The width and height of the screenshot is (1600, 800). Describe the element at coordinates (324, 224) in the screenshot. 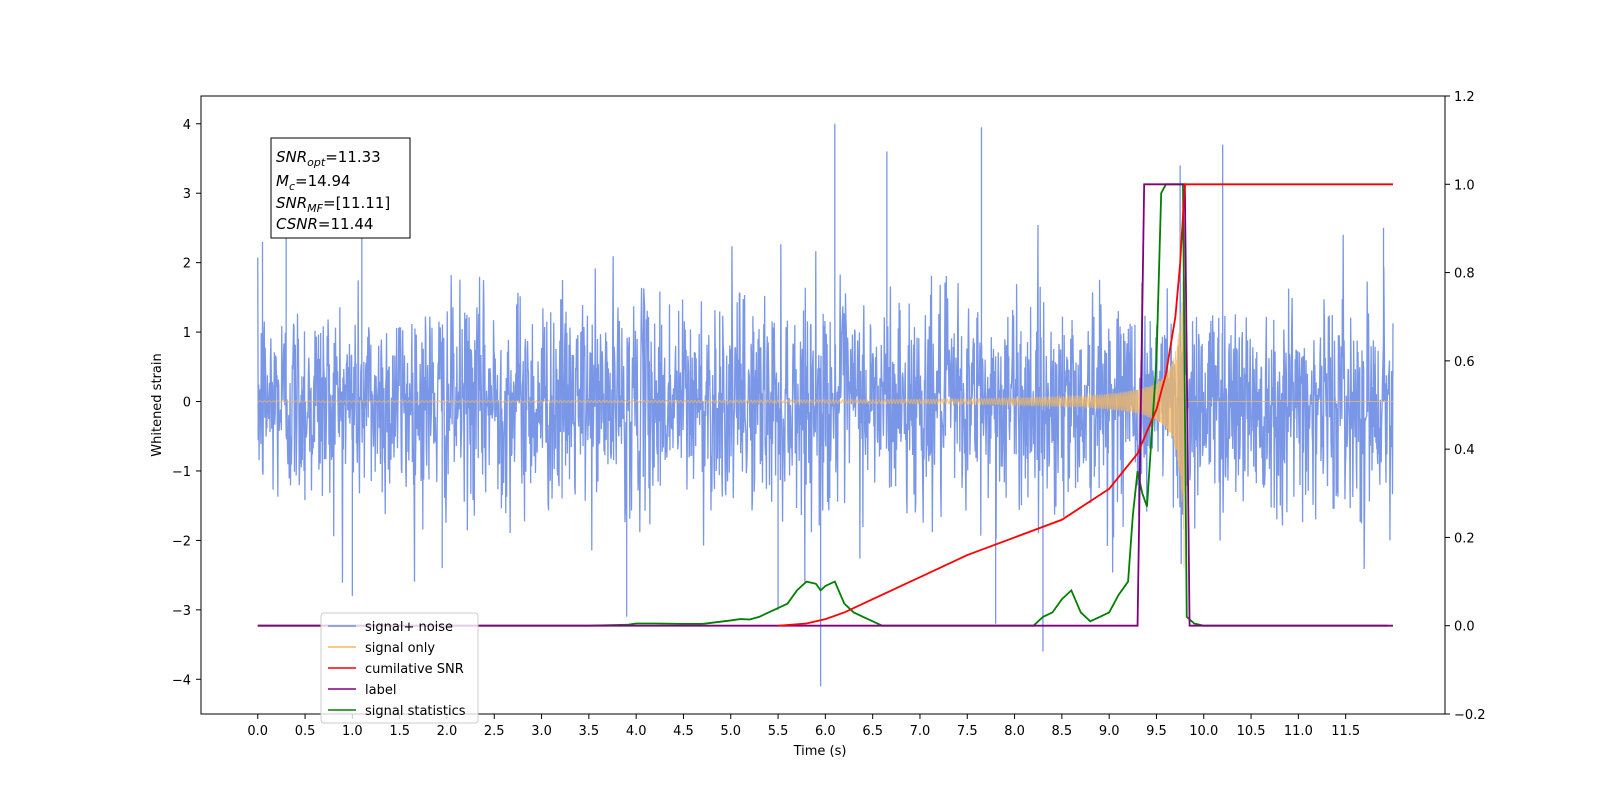

I see `annotation-csnr: CSNR=11.44` at that location.